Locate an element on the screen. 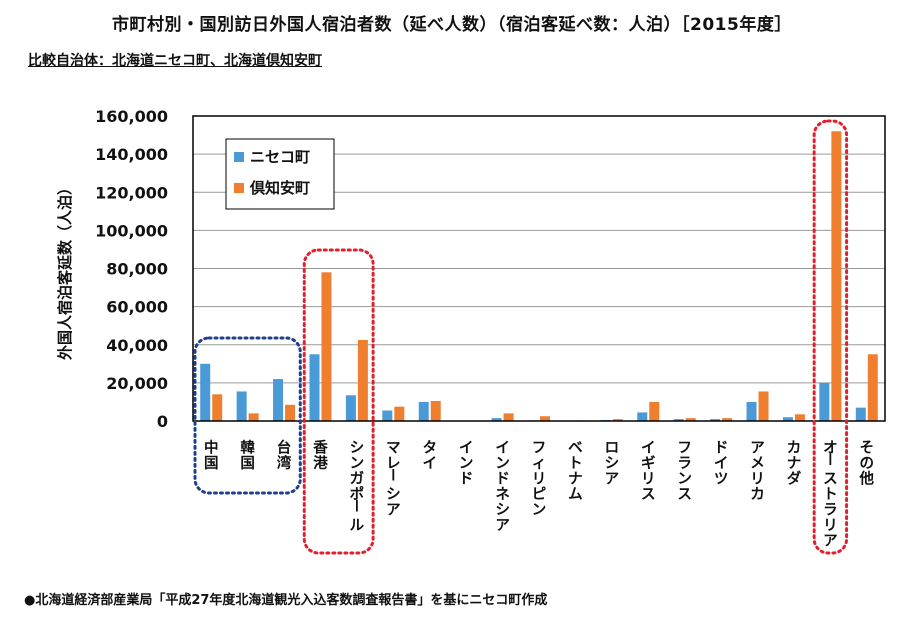 The width and height of the screenshot is (904, 628). x-tick-char: 香 is located at coordinates (320, 448).